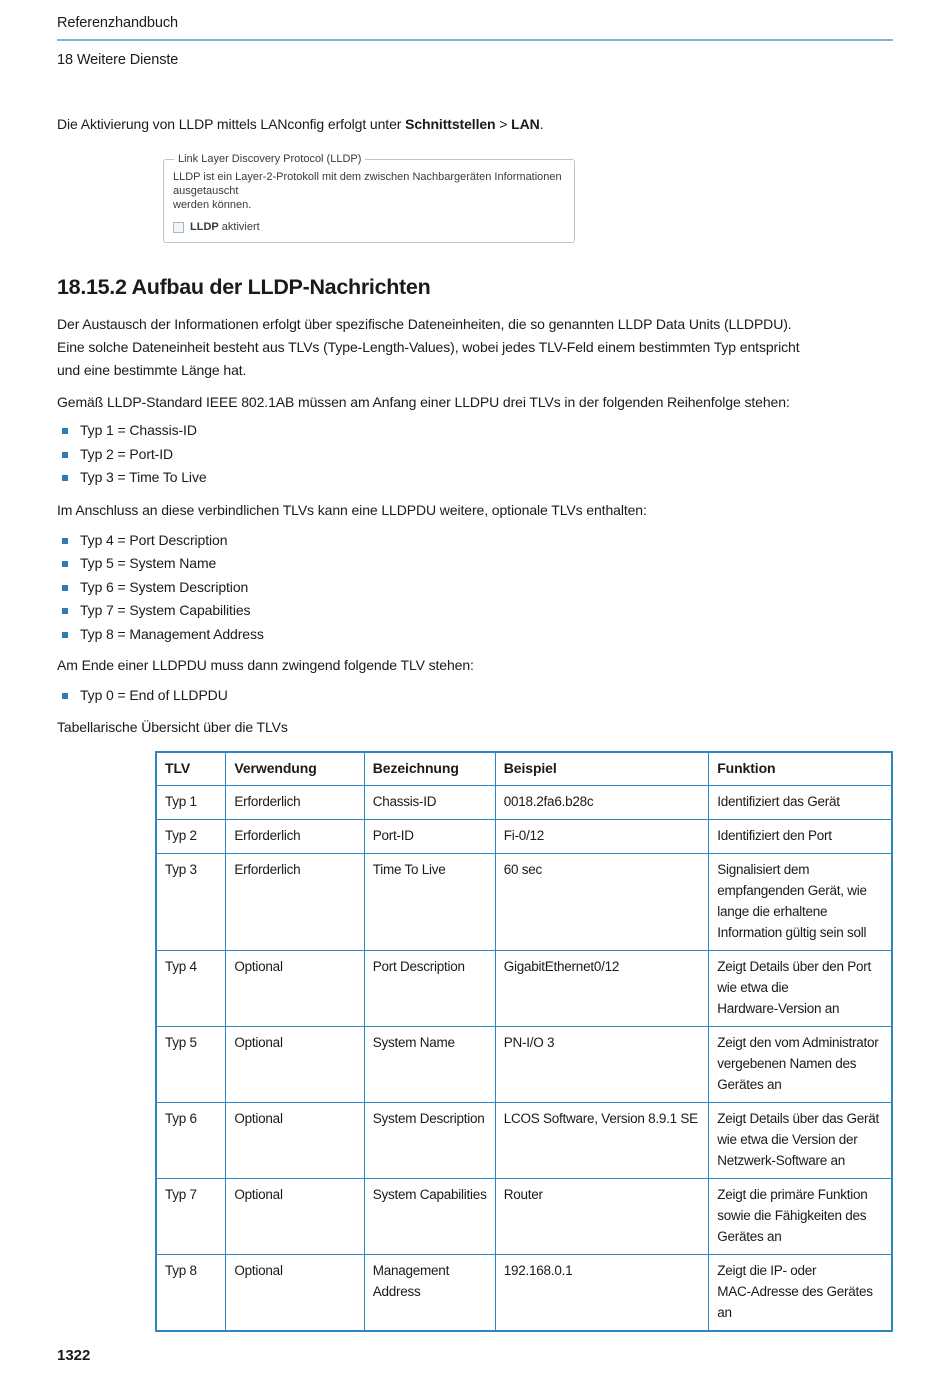 This screenshot has height=1378, width=950. I want to click on list-item-label: Typ 8 = Management Address, so click(172, 633).